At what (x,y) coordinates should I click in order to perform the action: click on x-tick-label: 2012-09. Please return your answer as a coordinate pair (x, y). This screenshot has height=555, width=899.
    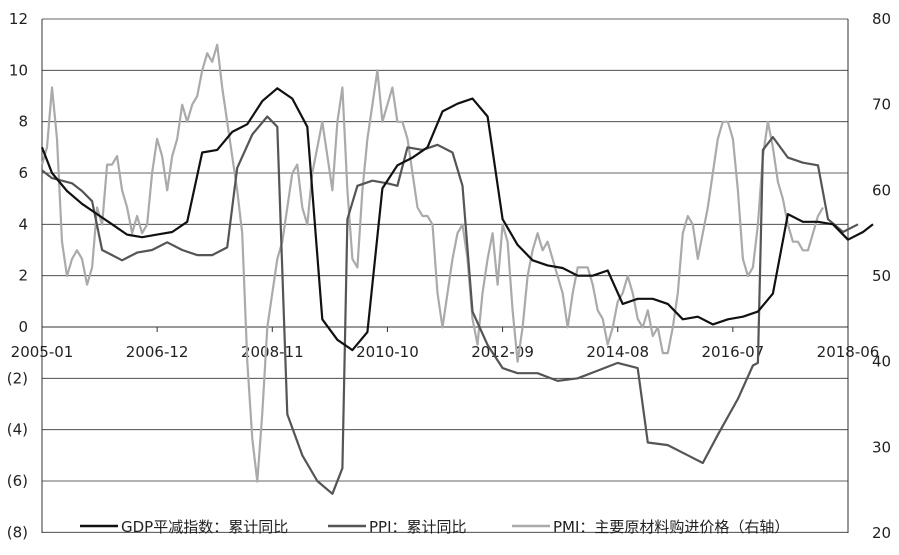
    Looking at the image, I should click on (502, 352).